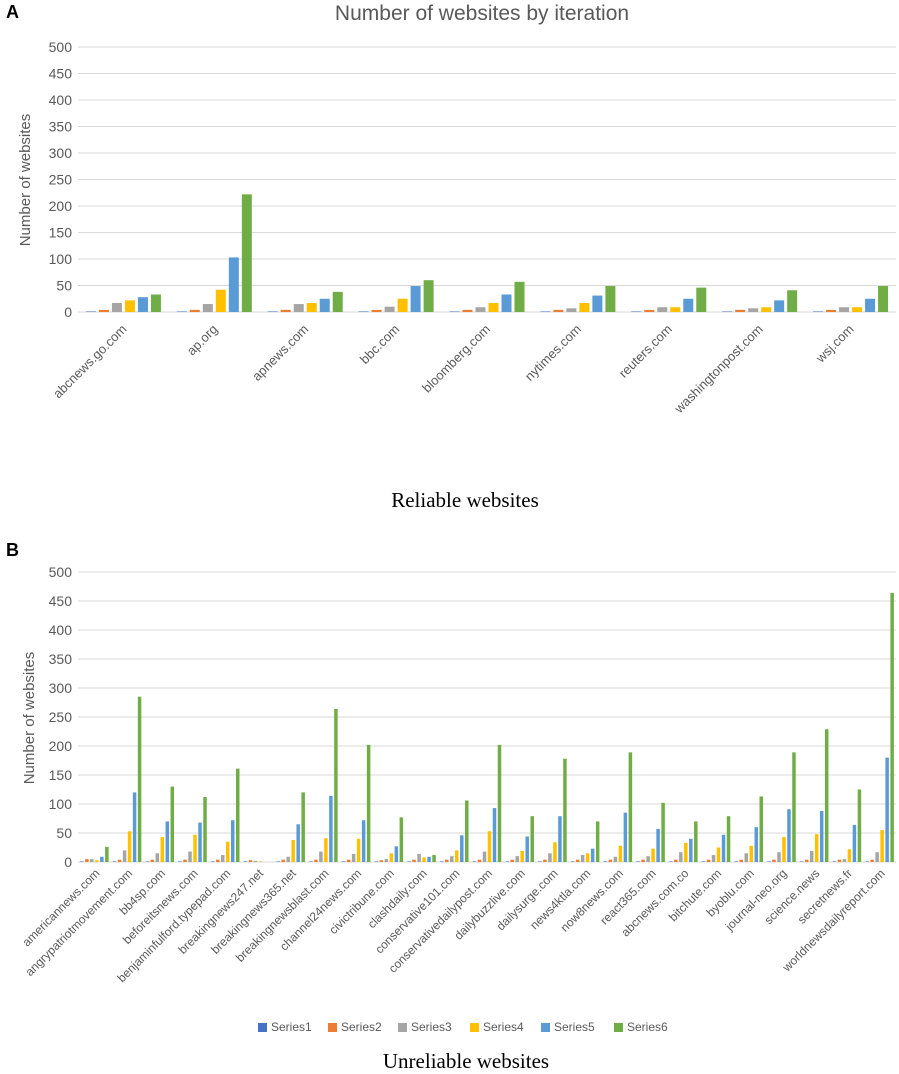 This screenshot has width=899, height=1074. I want to click on x-tick-label: ap.org, so click(202, 340).